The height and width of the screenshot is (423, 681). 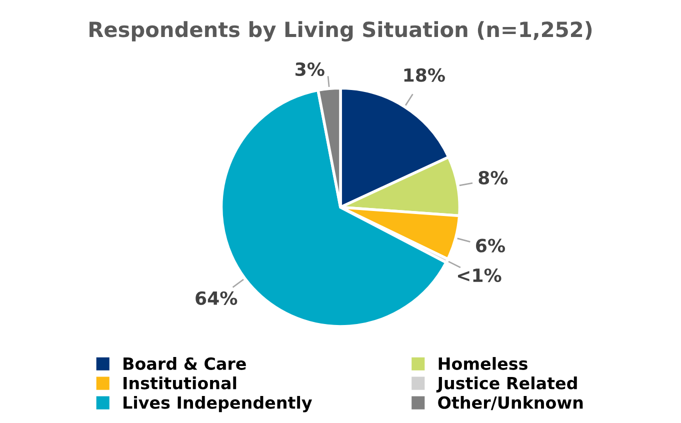 What do you see at coordinates (480, 275) in the screenshot?
I see `data-label: <1%` at bounding box center [480, 275].